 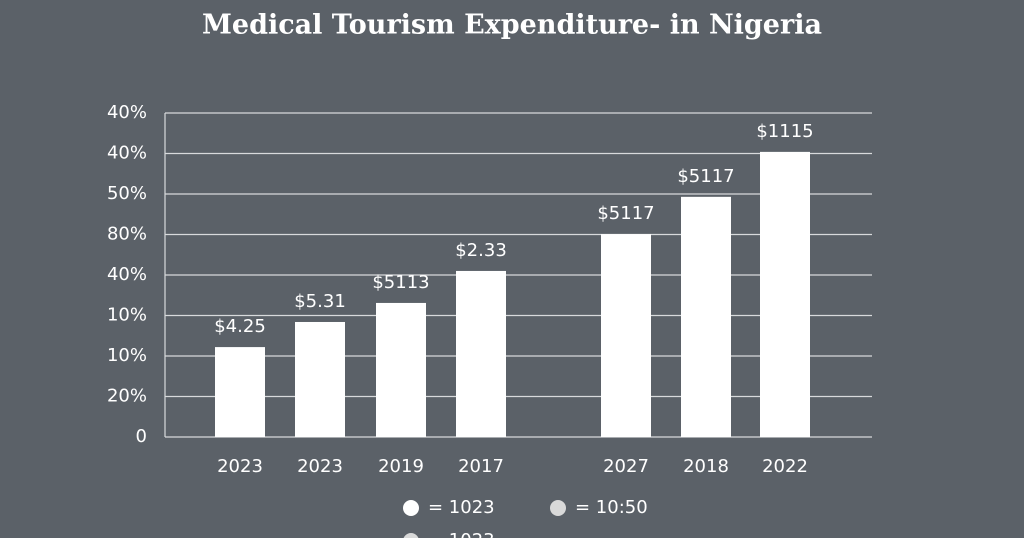 What do you see at coordinates (127, 396) in the screenshot?
I see `y-tick-label: 20%` at bounding box center [127, 396].